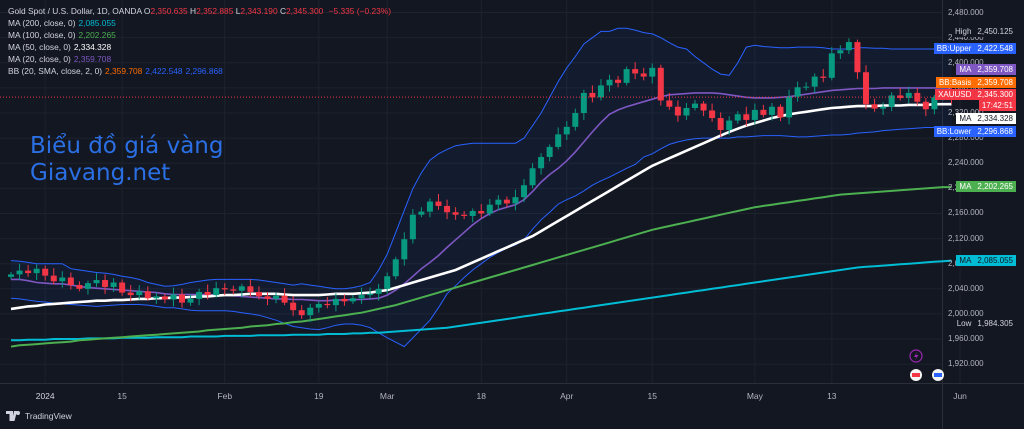 The height and width of the screenshot is (429, 1024). Describe the element at coordinates (995, 49) in the screenshot. I see `price-badge-value: 2,422.548` at that location.